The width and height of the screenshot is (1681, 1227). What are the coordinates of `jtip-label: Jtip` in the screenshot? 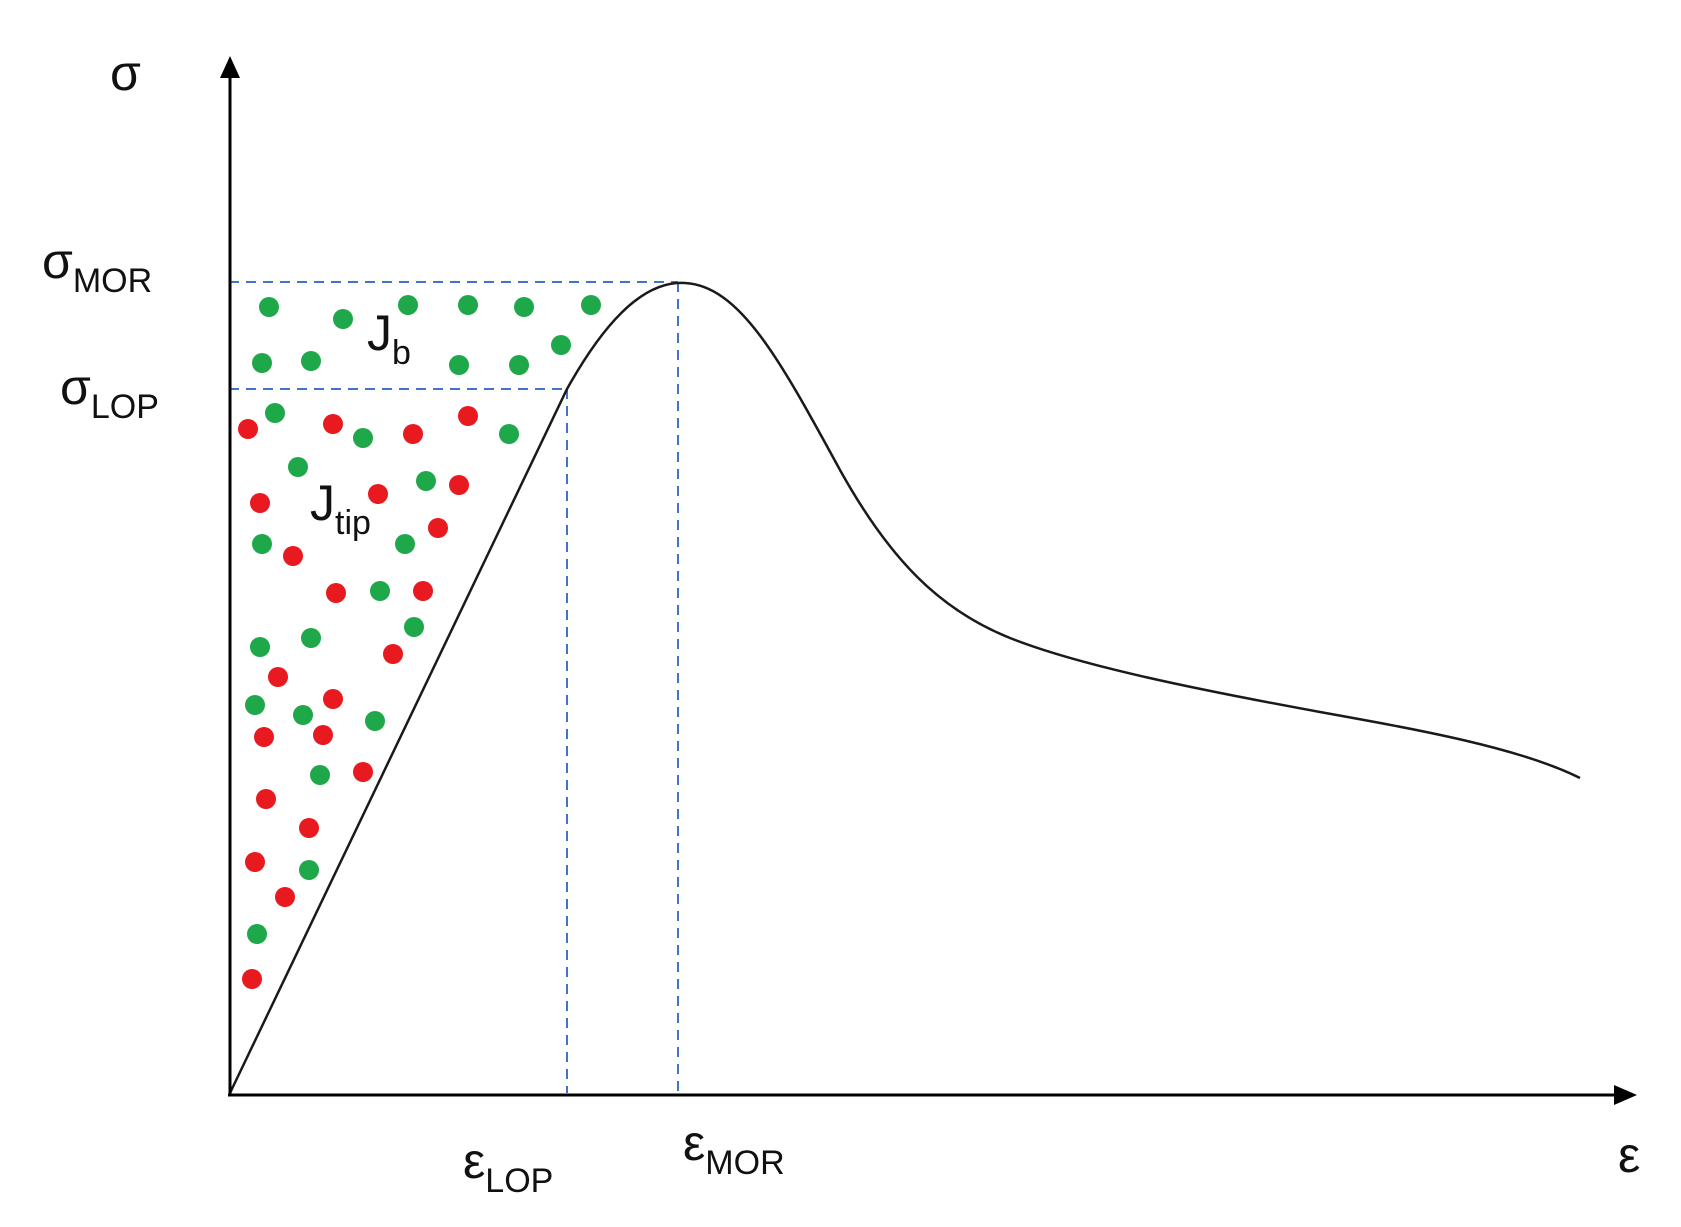 It's located at (340, 508).